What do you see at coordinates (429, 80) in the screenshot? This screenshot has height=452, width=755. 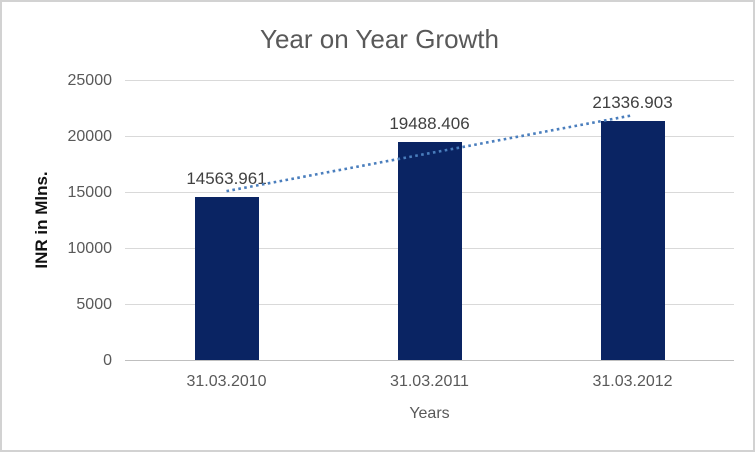 I see `gridline` at bounding box center [429, 80].